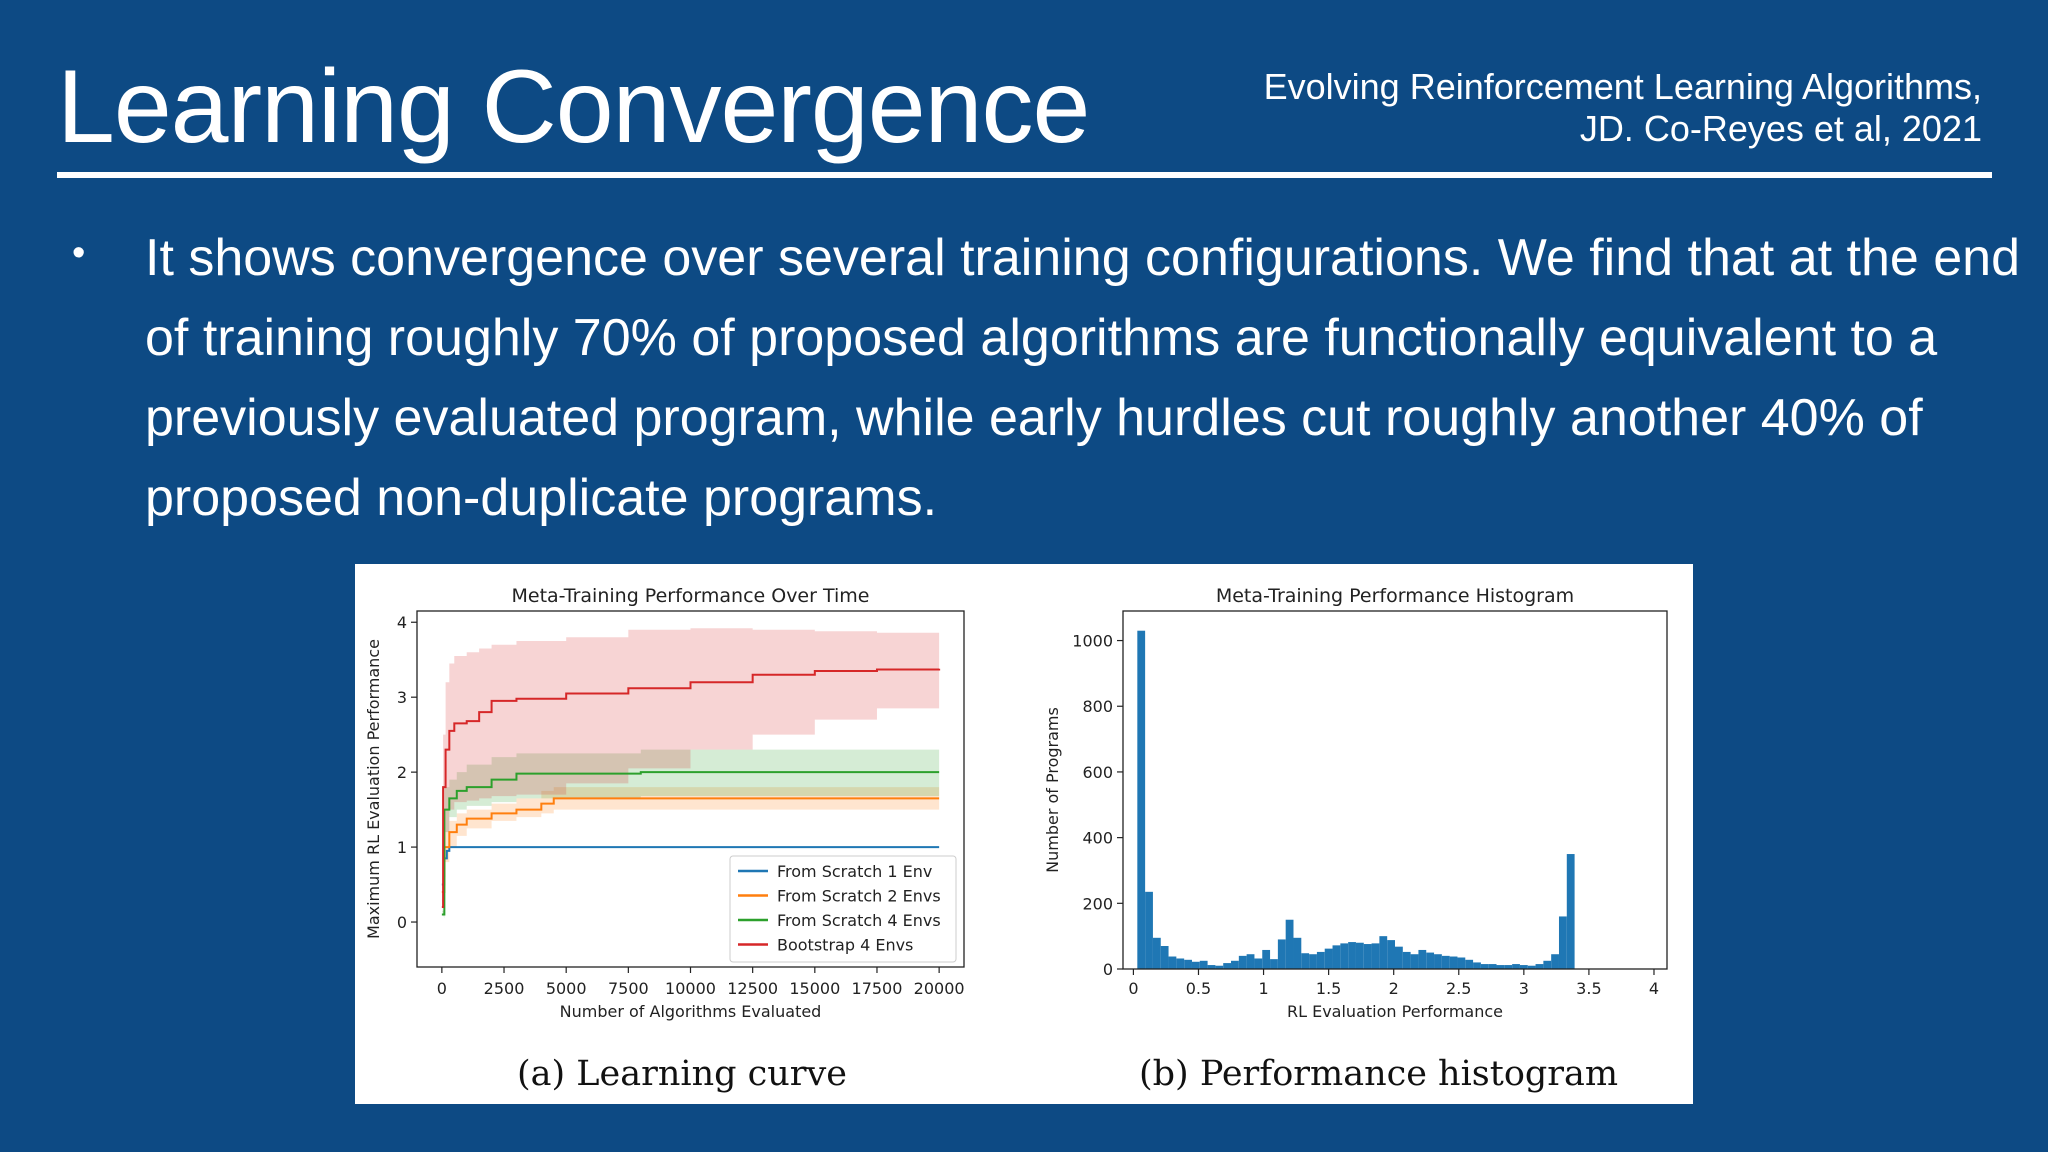 The width and height of the screenshot is (2048, 1152). I want to click on chart-a-xlabel: Number of Algorithms Evaluated, so click(691, 1011).